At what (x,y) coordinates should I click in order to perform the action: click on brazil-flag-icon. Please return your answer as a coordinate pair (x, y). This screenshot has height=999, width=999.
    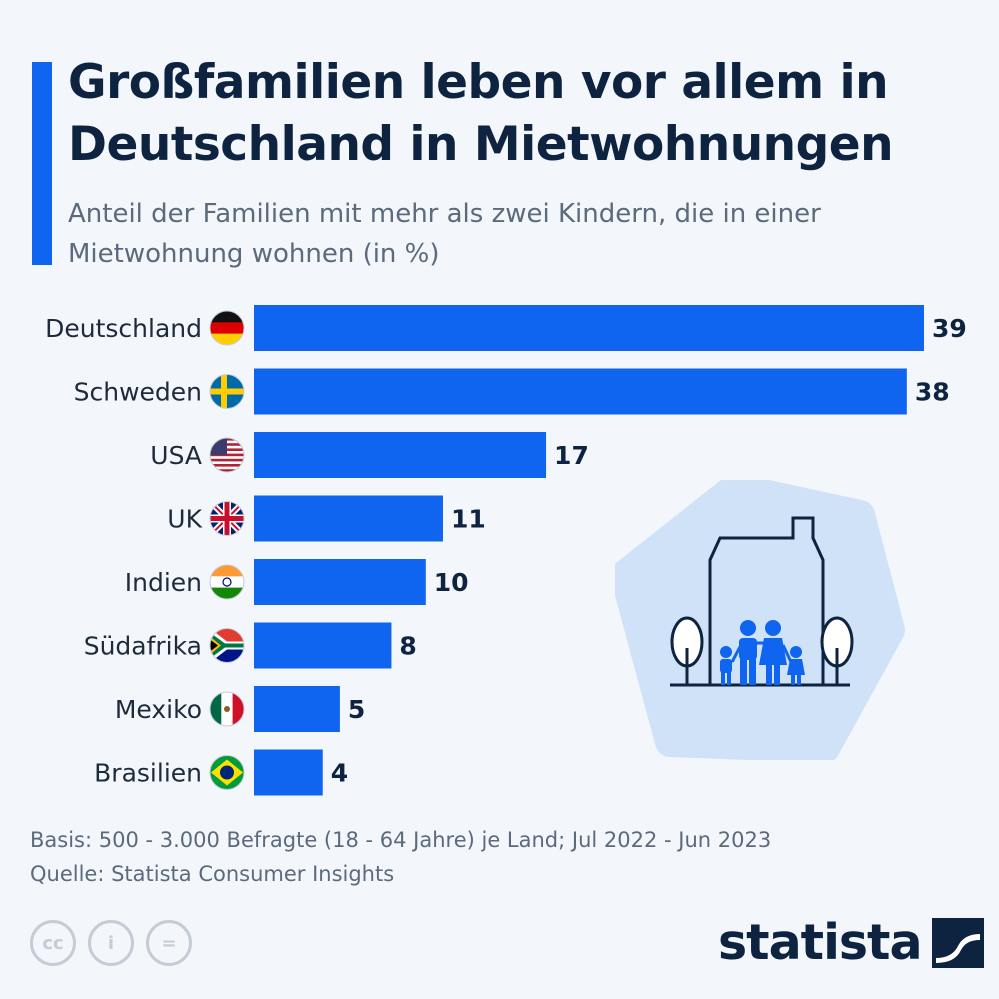
    Looking at the image, I should click on (227, 772).